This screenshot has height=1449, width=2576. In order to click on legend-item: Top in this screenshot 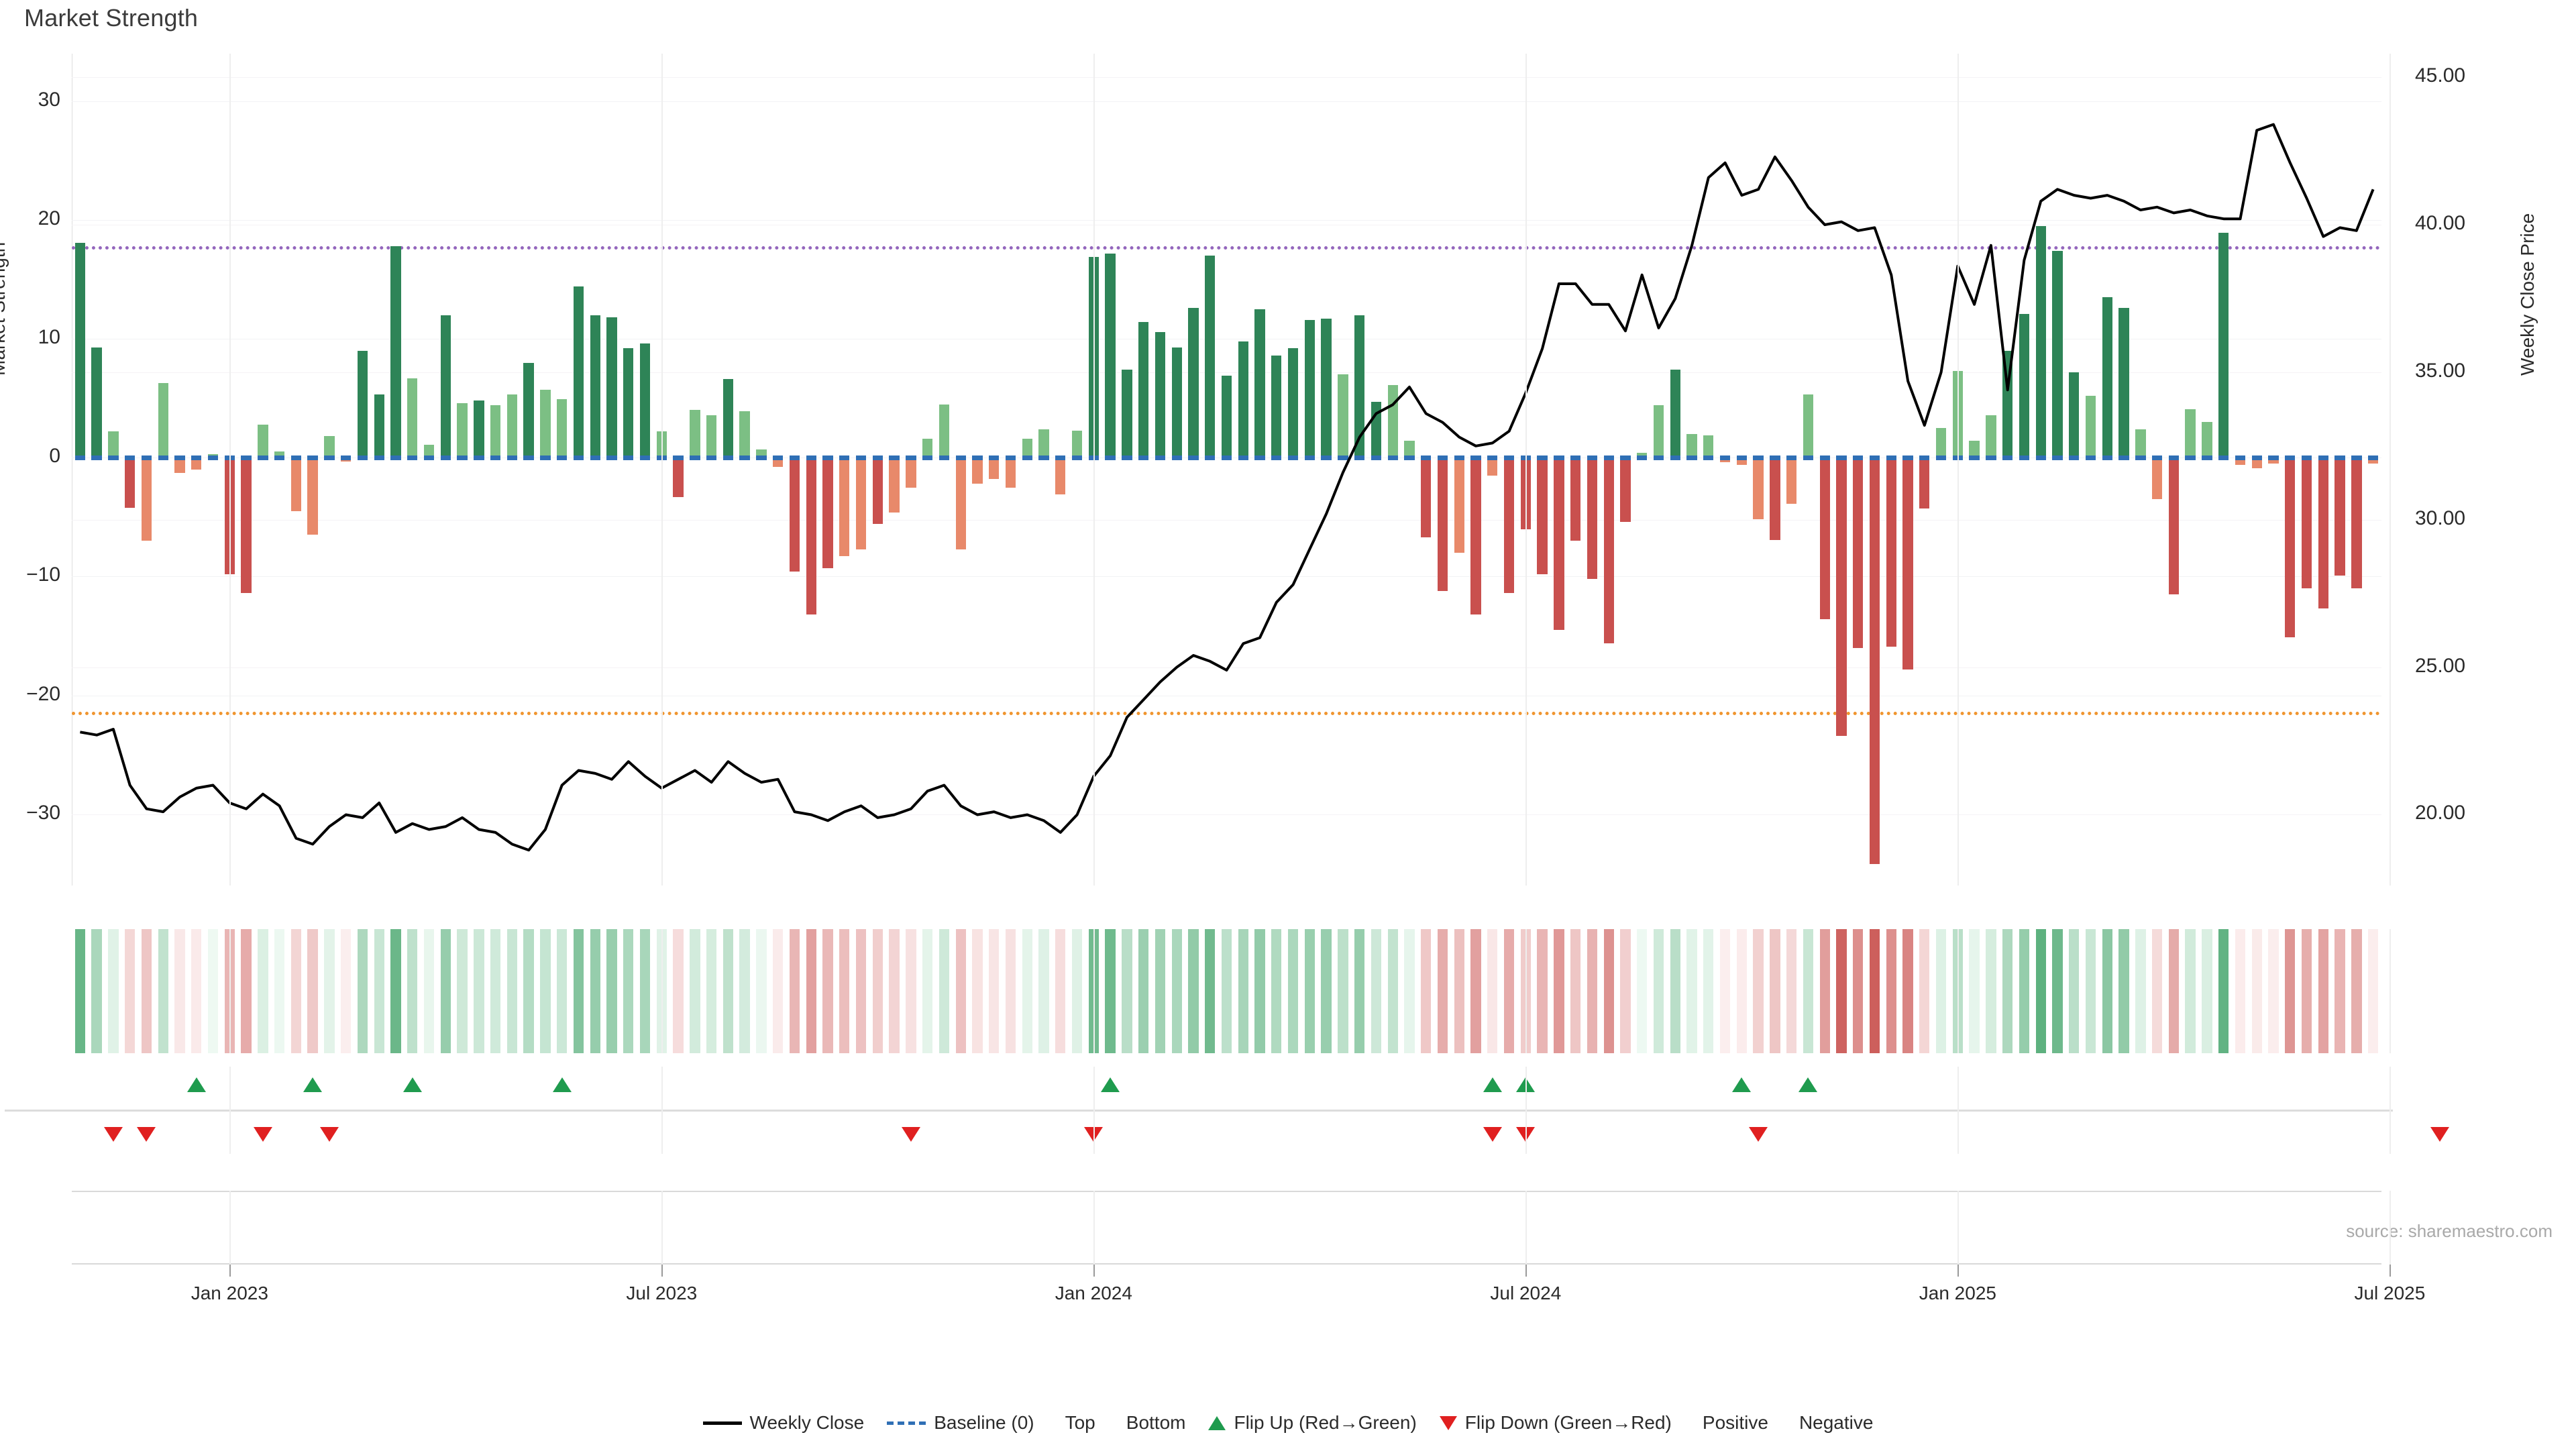, I will do `click(1076, 1423)`.